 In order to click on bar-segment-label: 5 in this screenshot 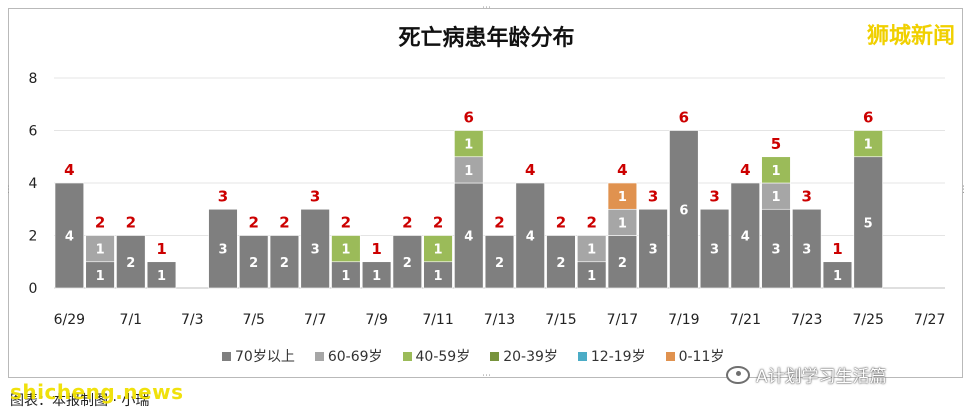, I will do `click(868, 223)`.